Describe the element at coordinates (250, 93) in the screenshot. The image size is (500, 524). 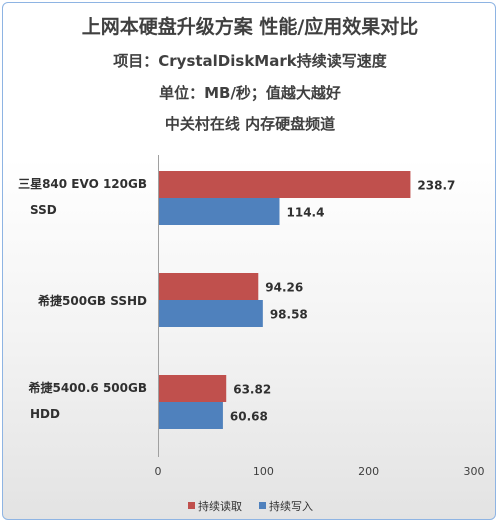
I see `chart-subtitle-unit: 单位：MB/秒；值越大越好` at that location.